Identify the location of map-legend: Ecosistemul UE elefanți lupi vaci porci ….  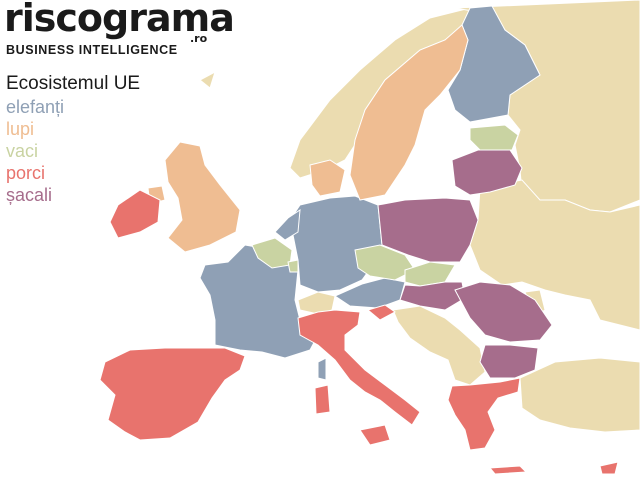
(73, 139).